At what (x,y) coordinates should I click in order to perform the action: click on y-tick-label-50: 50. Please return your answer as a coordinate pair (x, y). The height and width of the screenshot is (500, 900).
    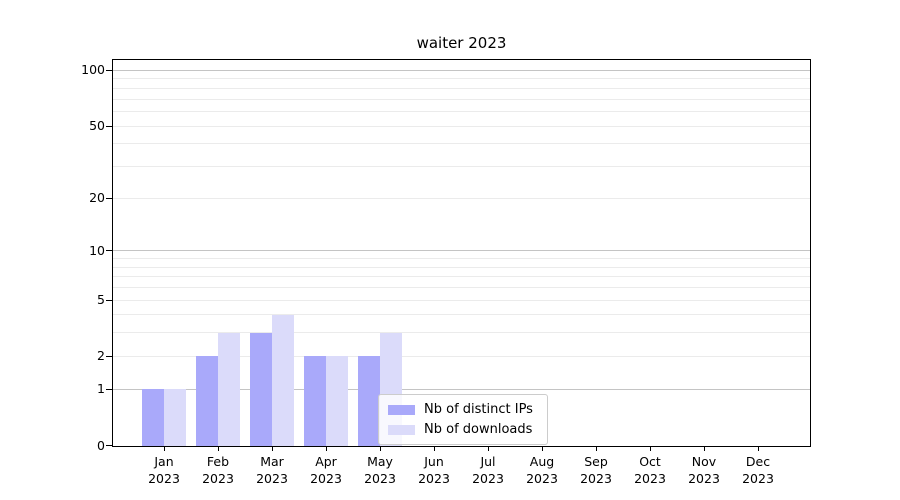
    Looking at the image, I should click on (97, 126).